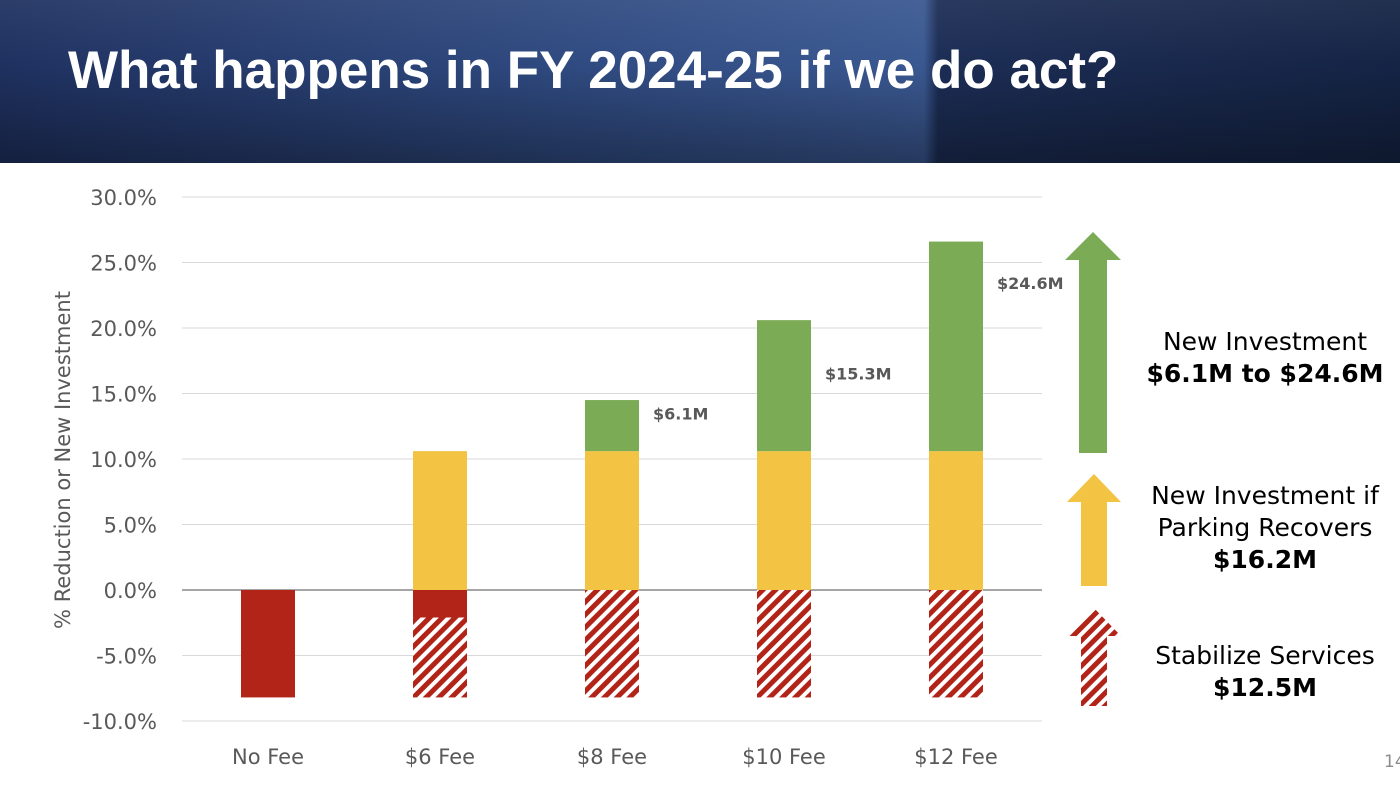 The width and height of the screenshot is (1400, 786). What do you see at coordinates (1265, 373) in the screenshot?
I see `legend-green-line2: $6.1M to $24.6M` at bounding box center [1265, 373].